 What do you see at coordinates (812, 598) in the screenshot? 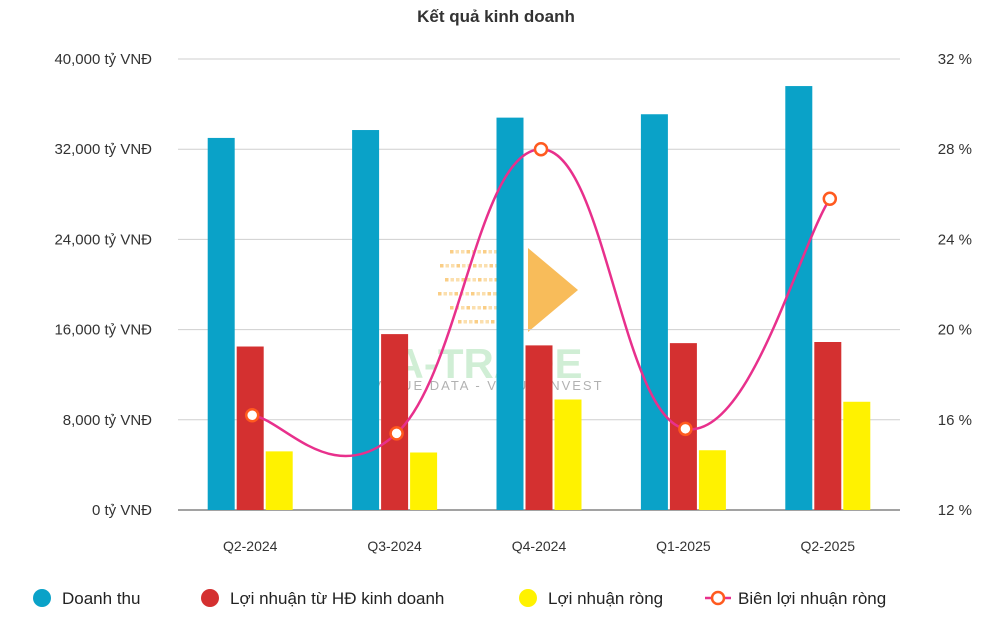
I see `legend-label: Biên lợi nhuận ròng` at bounding box center [812, 598].